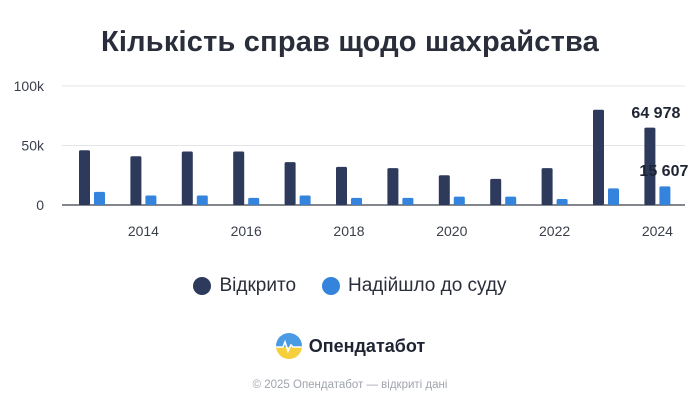 The image size is (700, 408). I want to click on x-tick-label: 2024, so click(657, 231).